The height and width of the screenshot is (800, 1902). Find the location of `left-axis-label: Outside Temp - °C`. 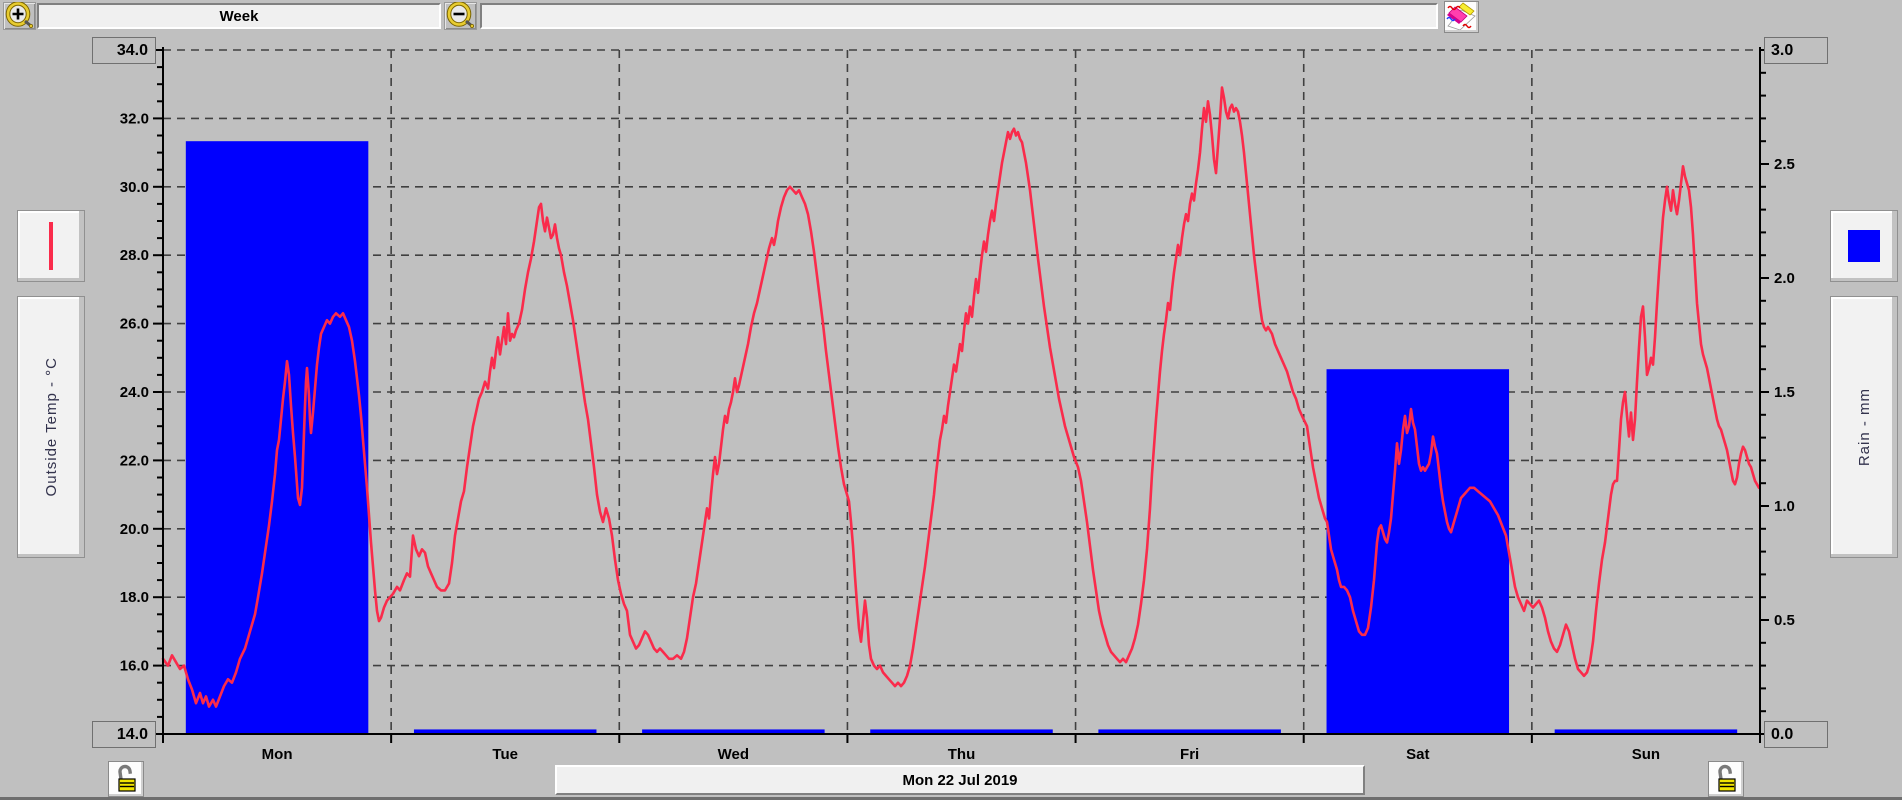

left-axis-label: Outside Temp - °C is located at coordinates (51, 427).